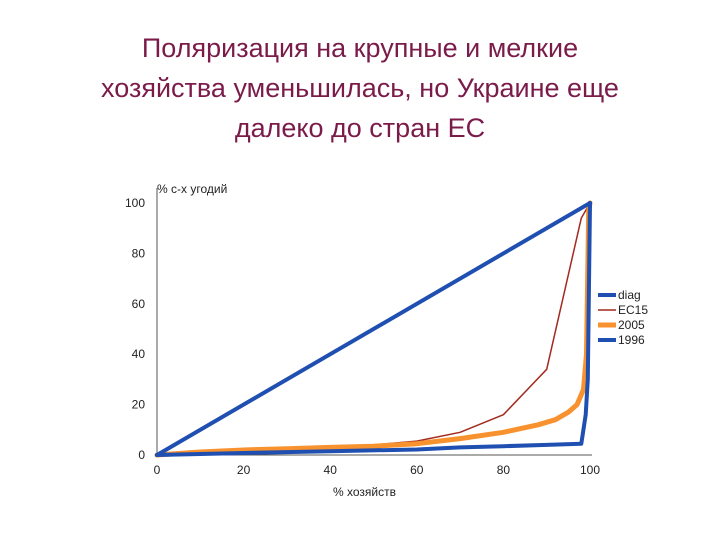  What do you see at coordinates (157, 470) in the screenshot?
I see `x-tick-label: 0` at bounding box center [157, 470].